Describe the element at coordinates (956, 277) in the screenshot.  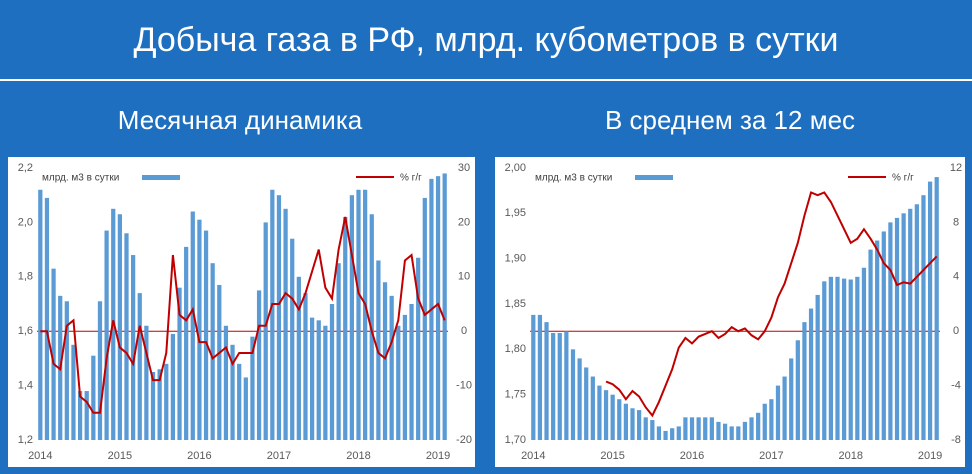
I see `y2-tick-label: 4` at that location.